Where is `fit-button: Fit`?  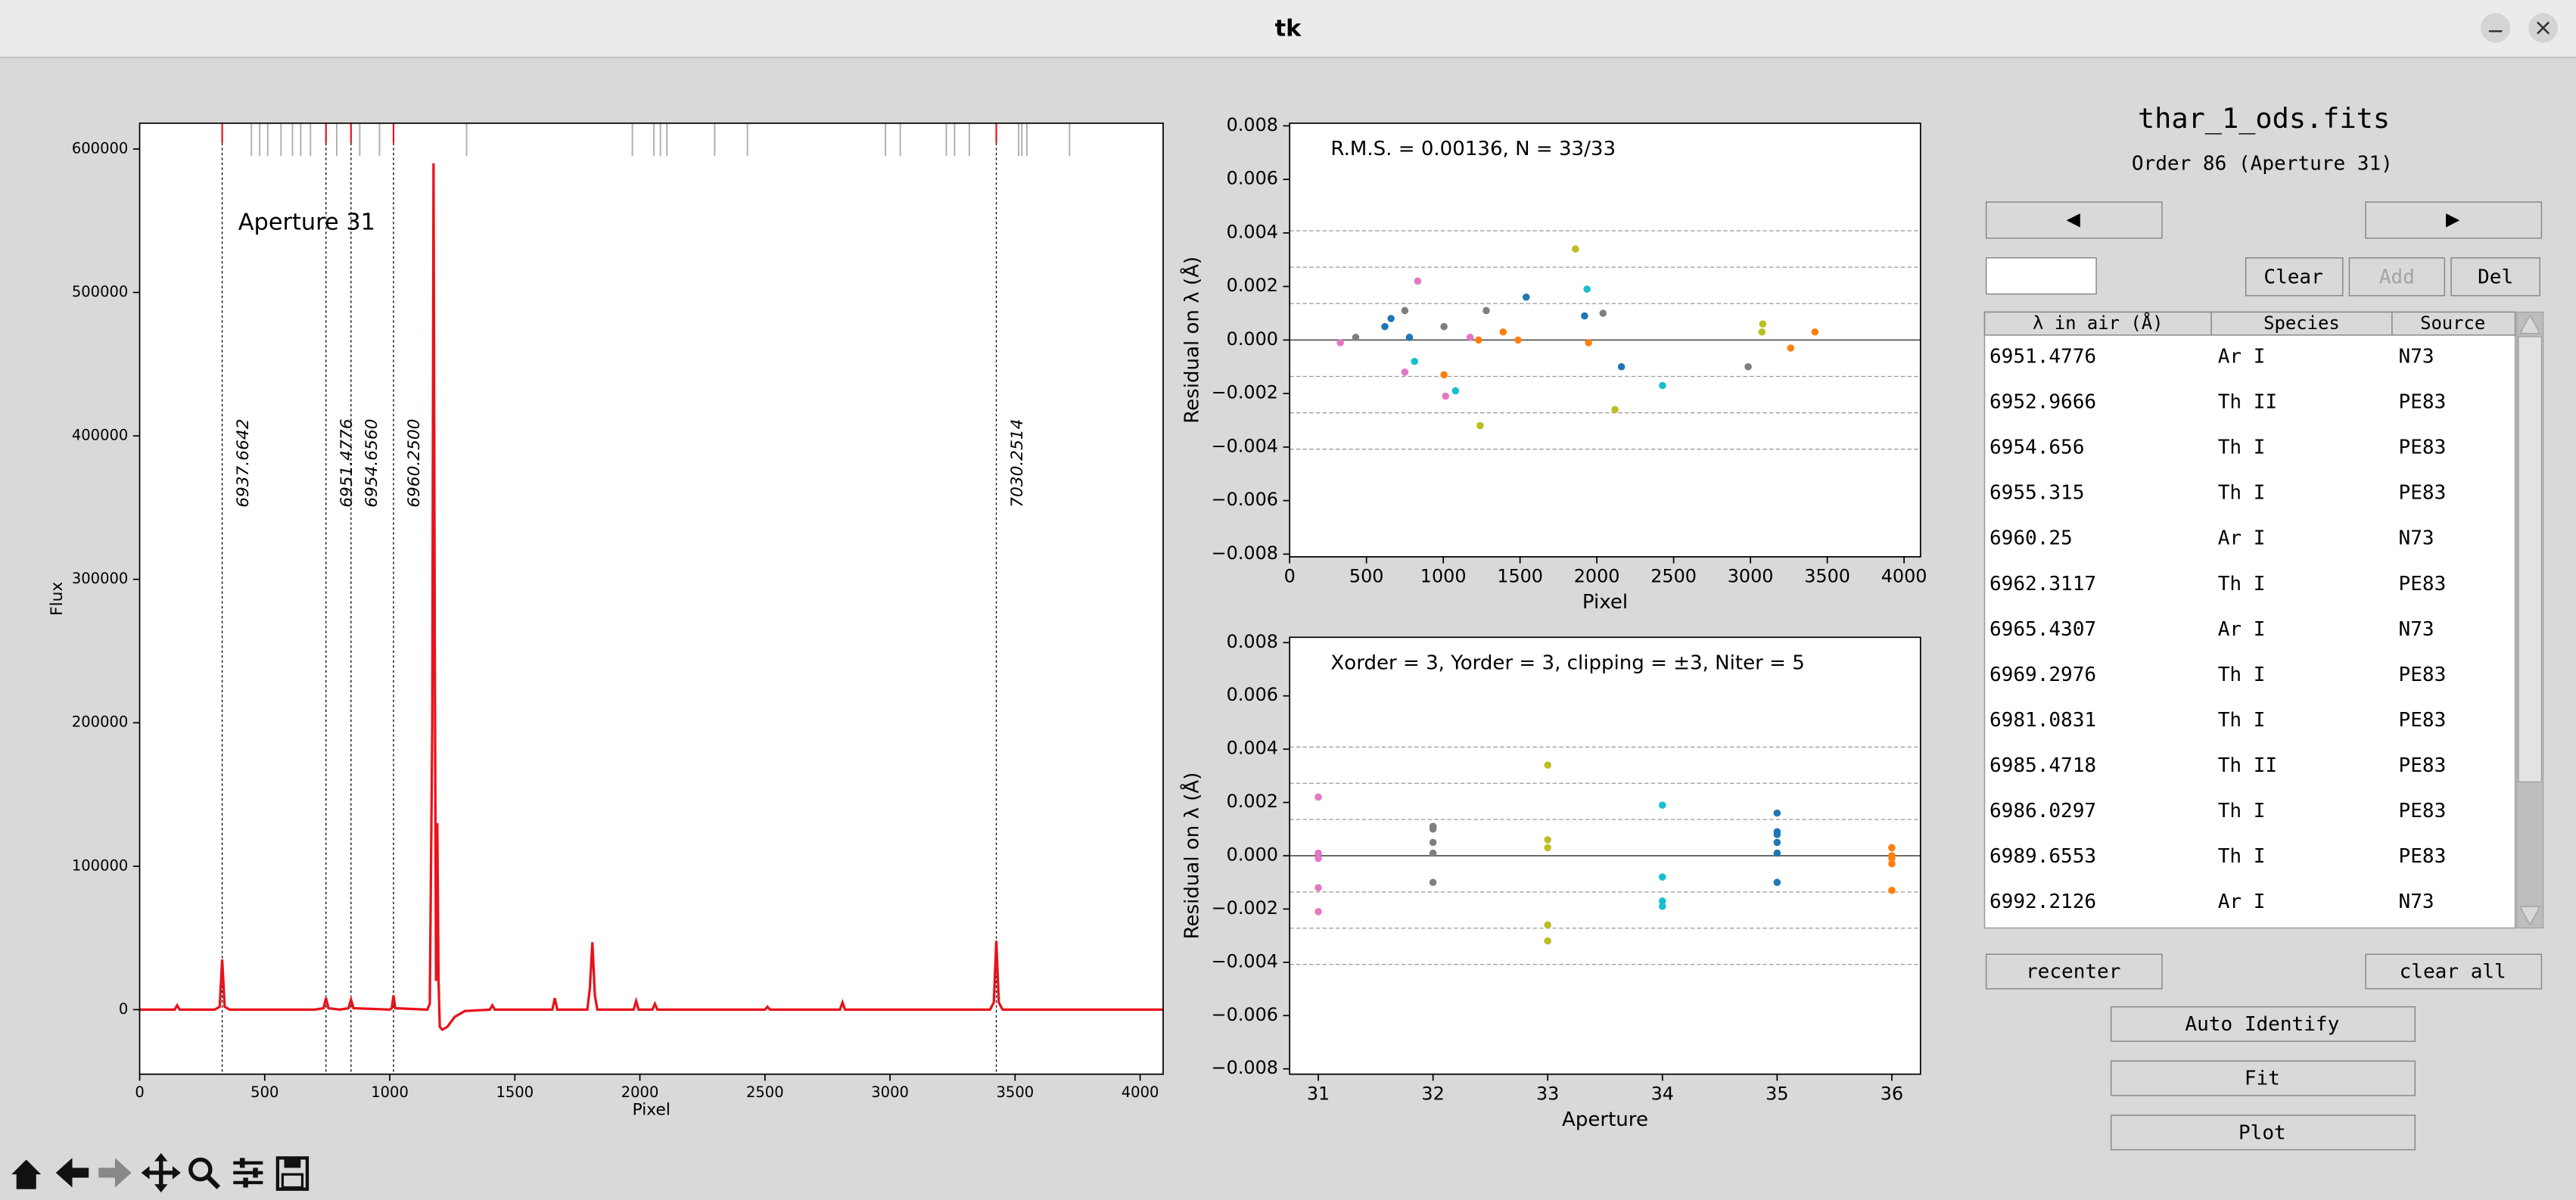 fit-button: Fit is located at coordinates (2263, 1078).